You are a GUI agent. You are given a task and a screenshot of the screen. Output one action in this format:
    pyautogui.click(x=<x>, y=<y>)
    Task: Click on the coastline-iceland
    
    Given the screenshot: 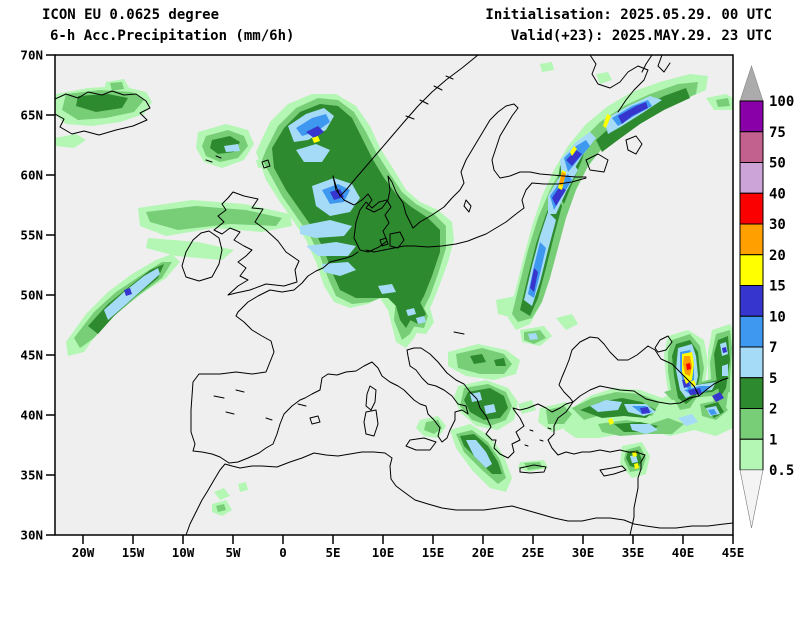 What is the action you would take?
    pyautogui.click(x=103, y=113)
    